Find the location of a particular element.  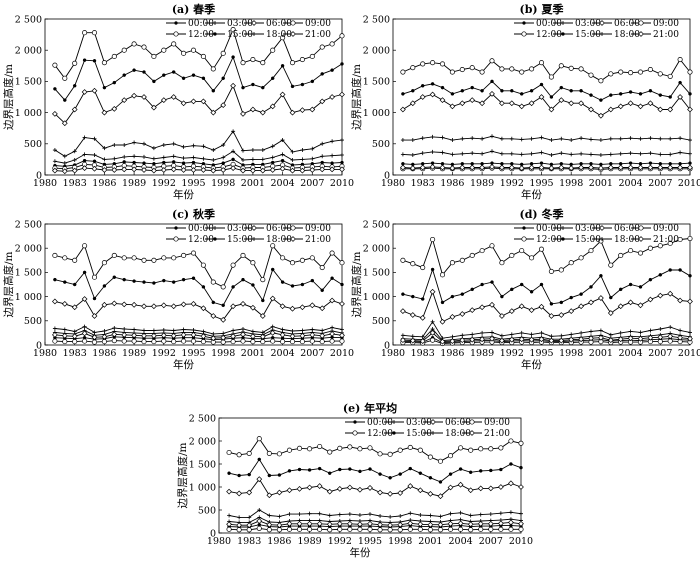

x-tick-label: 2007 is located at coordinates (660, 183).